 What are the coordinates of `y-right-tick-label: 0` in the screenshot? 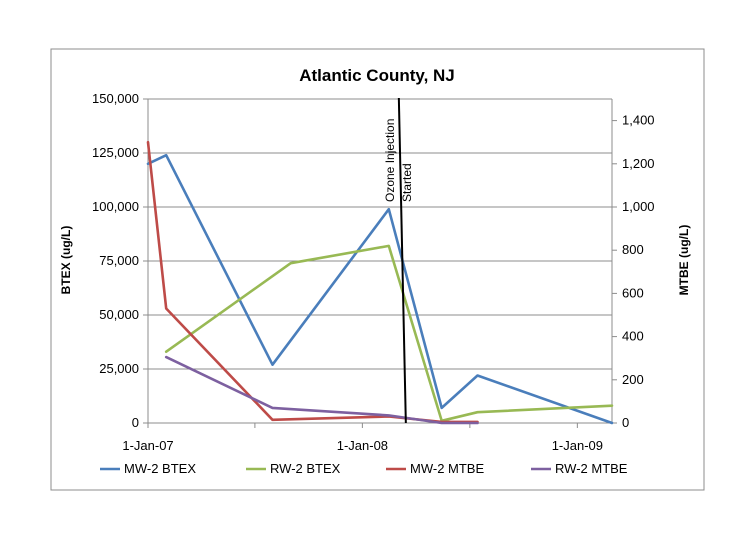 It's located at (625, 422).